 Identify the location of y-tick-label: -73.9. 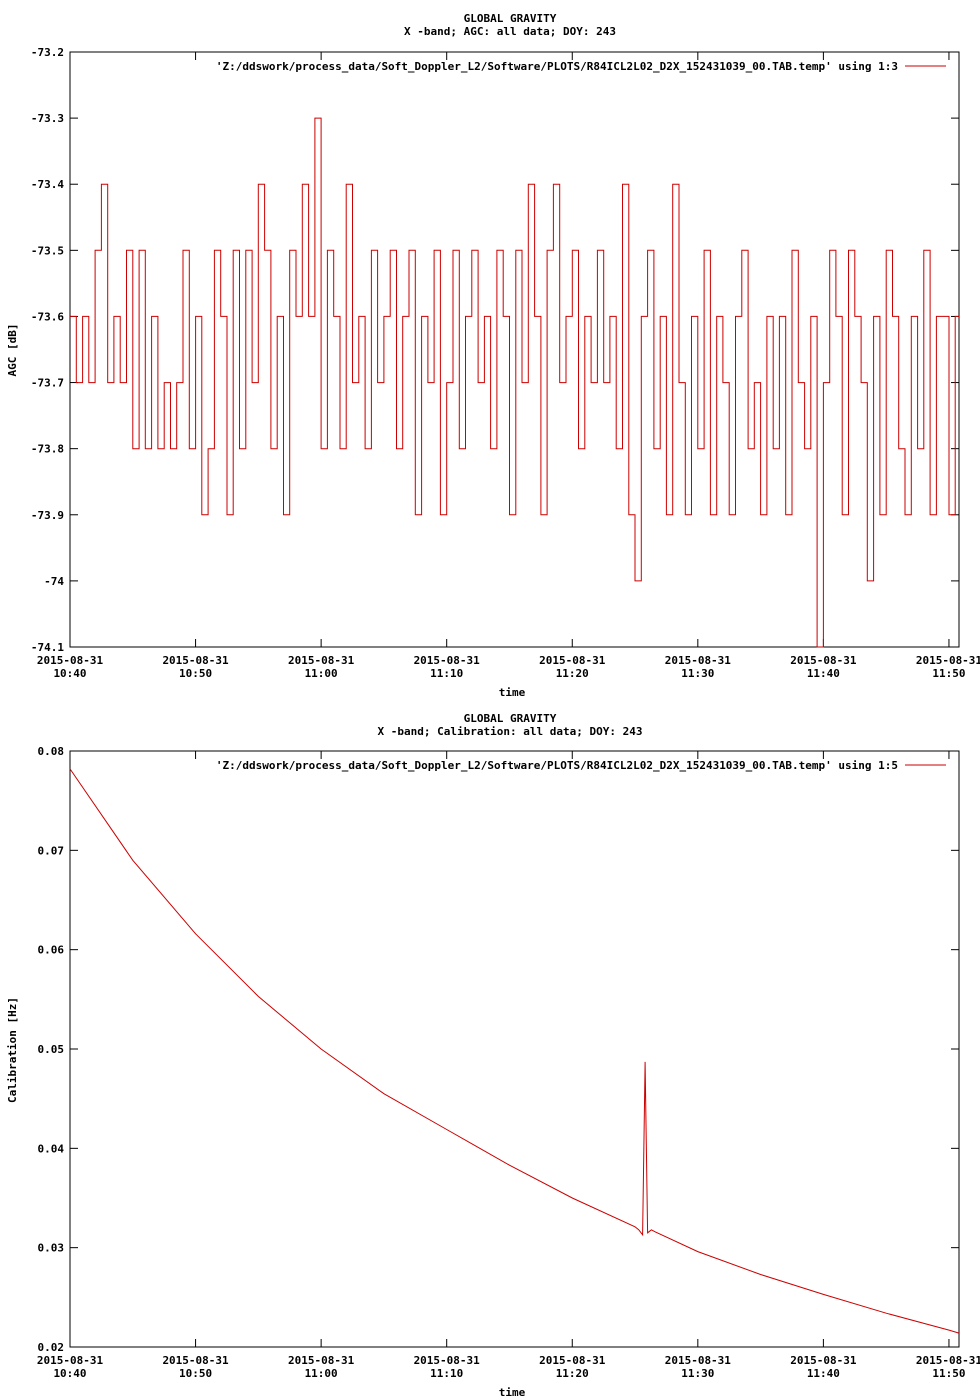
(47, 515).